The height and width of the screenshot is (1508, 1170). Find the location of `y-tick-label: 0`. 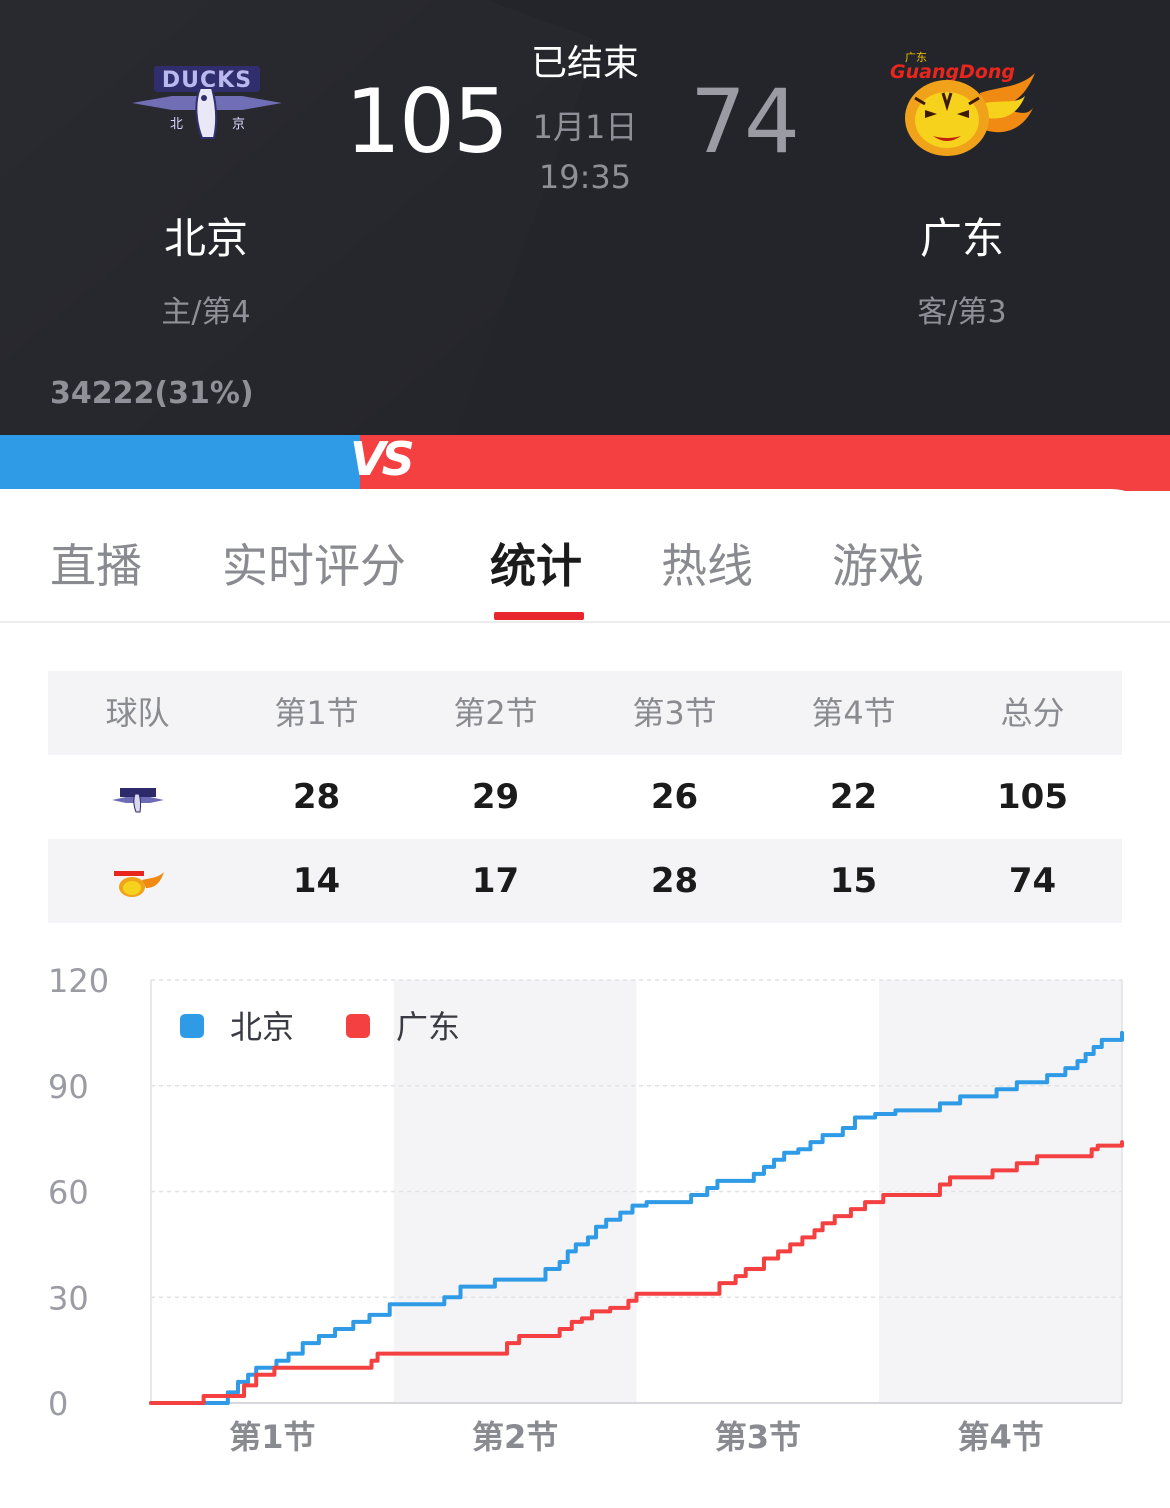

y-tick-label: 0 is located at coordinates (58, 1404).